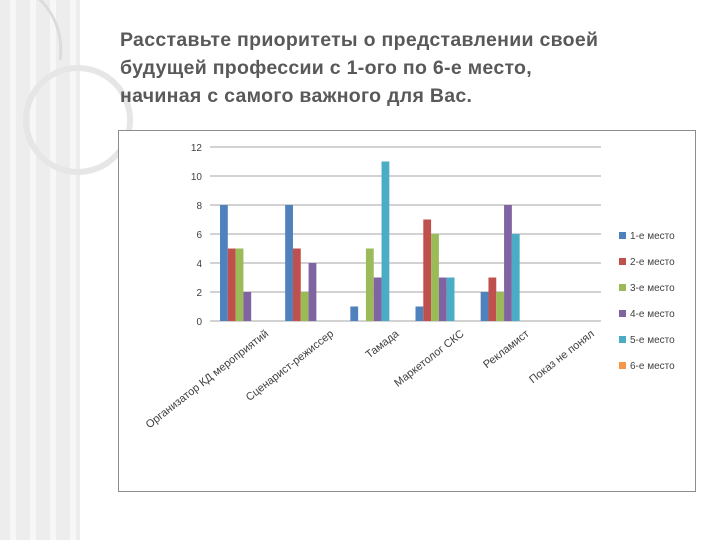  I want to click on slide-sidebar, so click(40, 270).